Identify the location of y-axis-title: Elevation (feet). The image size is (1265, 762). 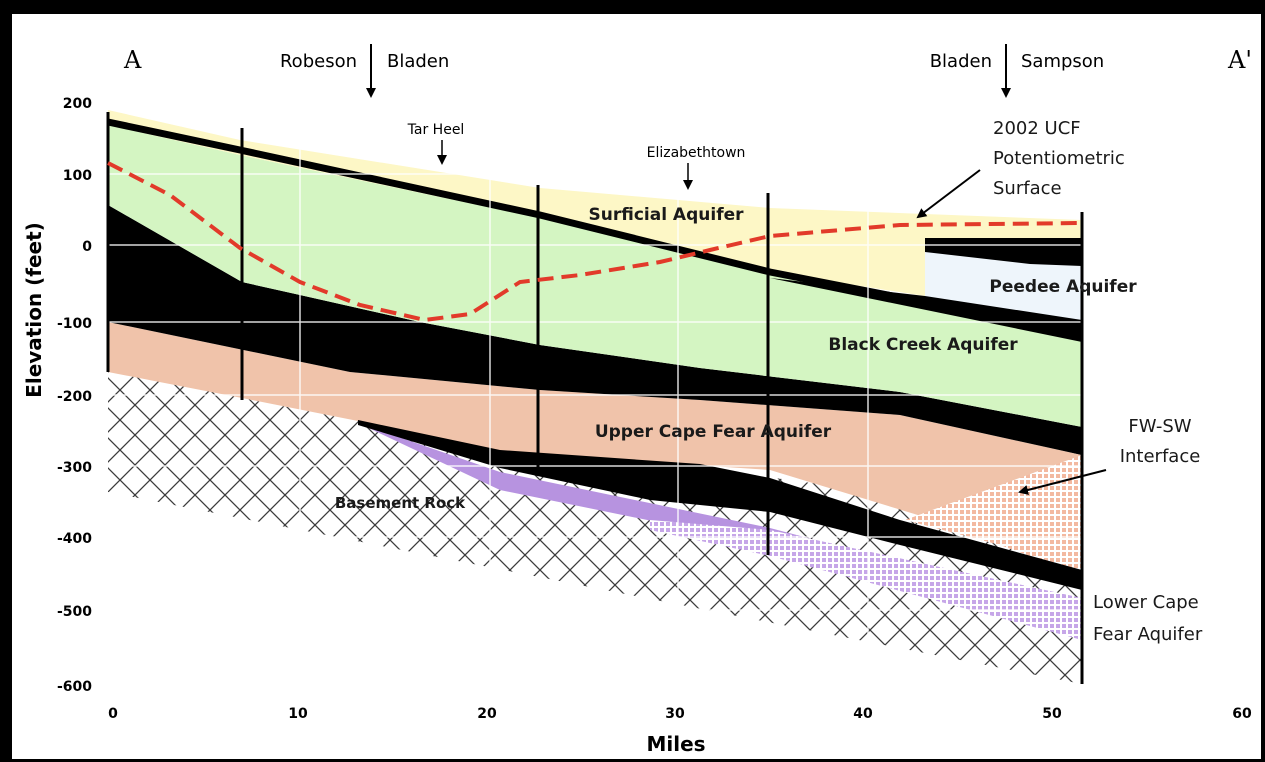
(34, 310).